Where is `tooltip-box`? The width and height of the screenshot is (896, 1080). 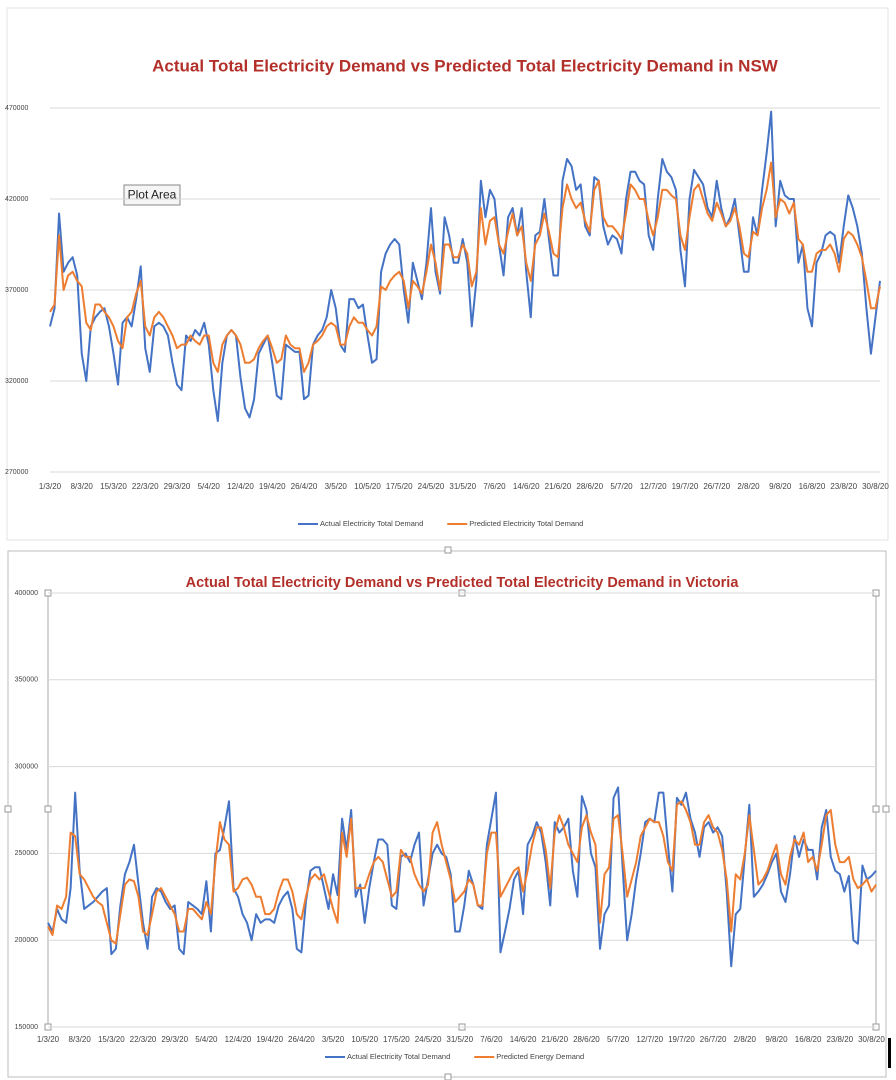 tooltip-box is located at coordinates (152, 195).